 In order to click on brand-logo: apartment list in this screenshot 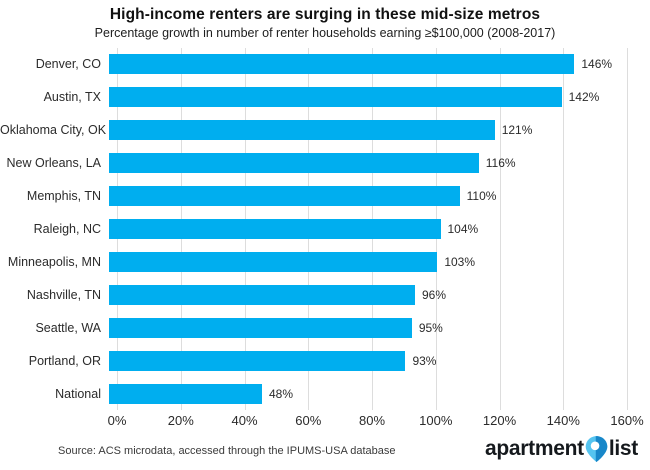, I will do `click(561, 449)`.